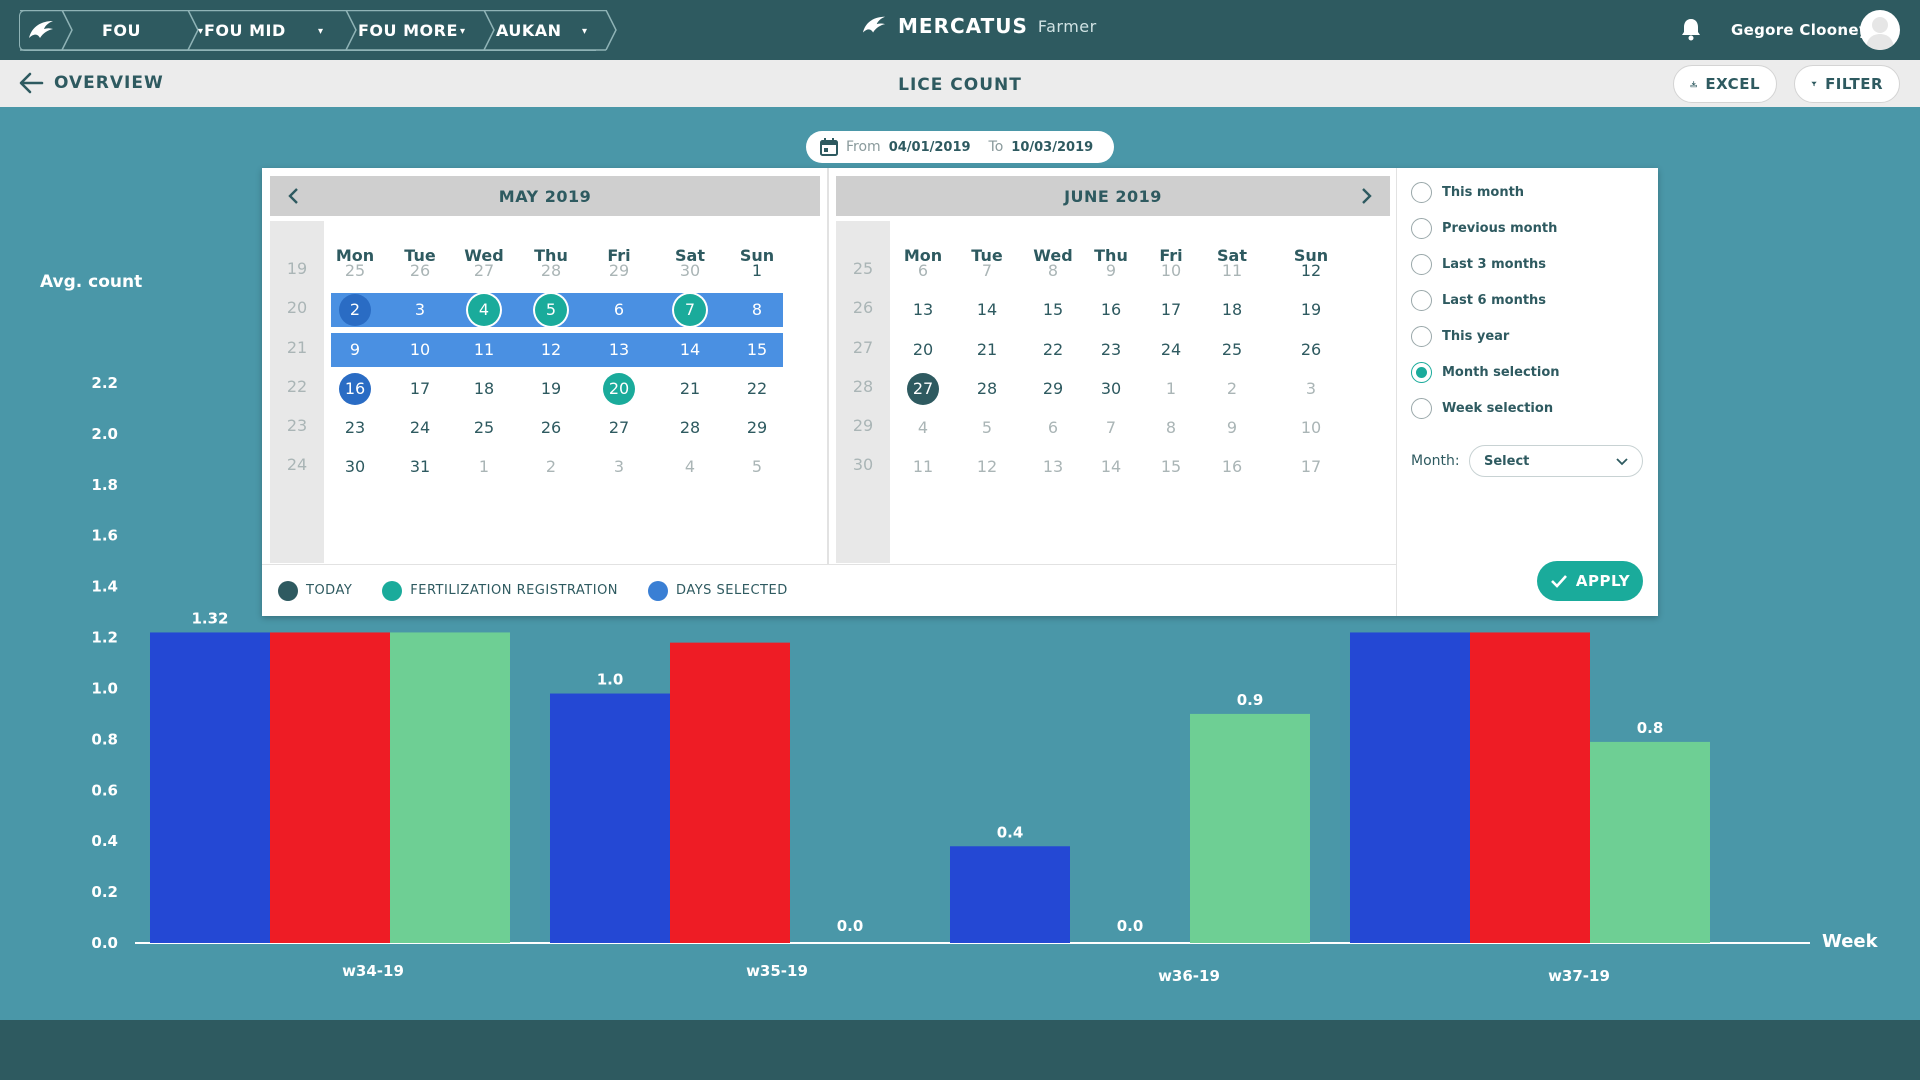  Describe the element at coordinates (41, 31) in the screenshot. I see `fish-logo-icon` at that location.